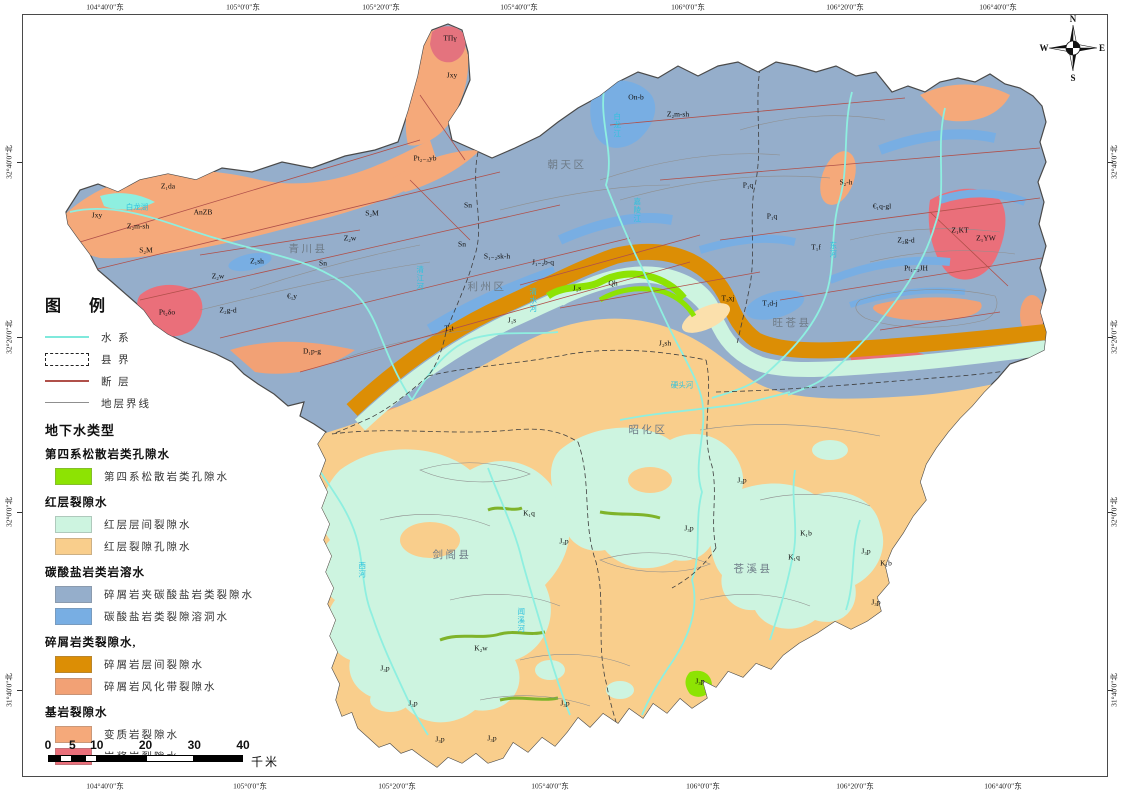 The height and width of the screenshot is (793, 1121). Describe the element at coordinates (816, 247) in the screenshot. I see `map-unit-label: T₁f` at that location.